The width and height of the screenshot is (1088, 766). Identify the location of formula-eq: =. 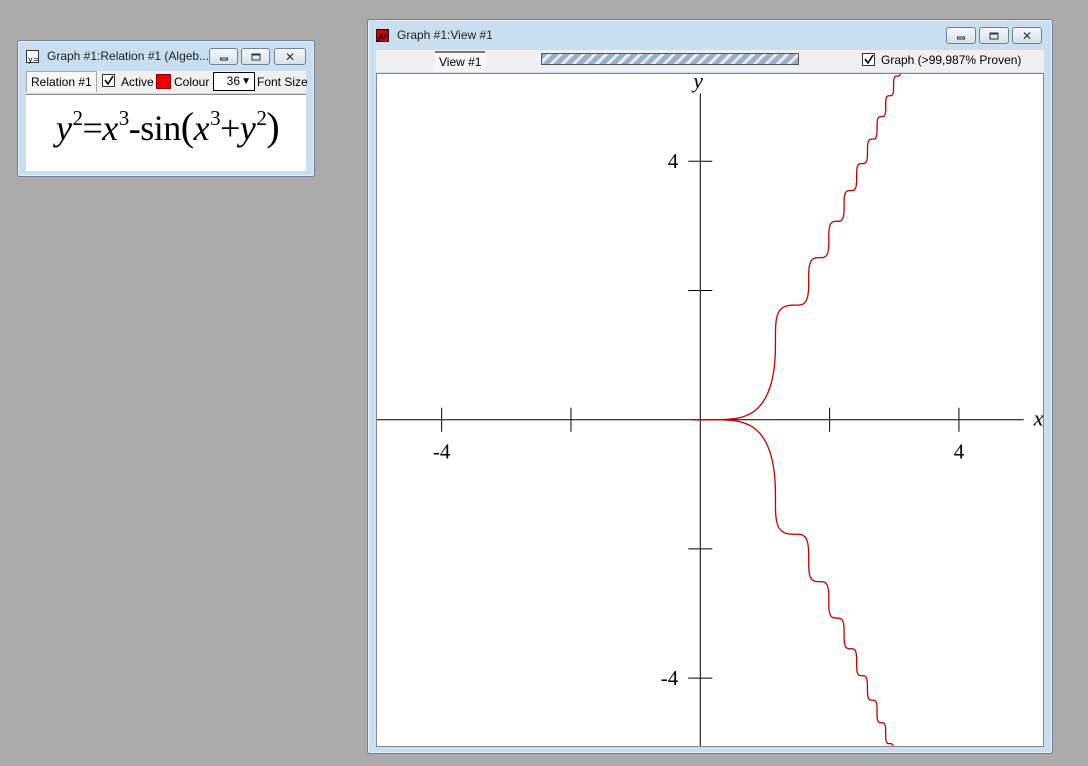
(92, 128).